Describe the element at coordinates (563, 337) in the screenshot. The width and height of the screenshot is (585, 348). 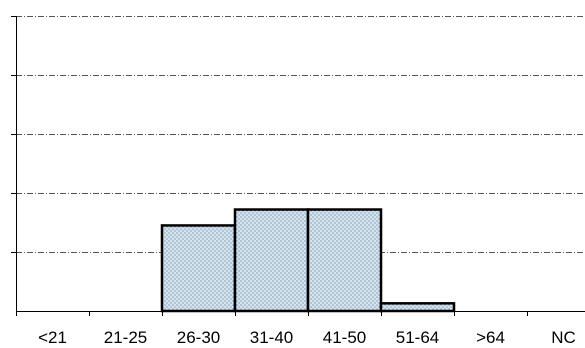
I see `x-tick-label: NC` at that location.